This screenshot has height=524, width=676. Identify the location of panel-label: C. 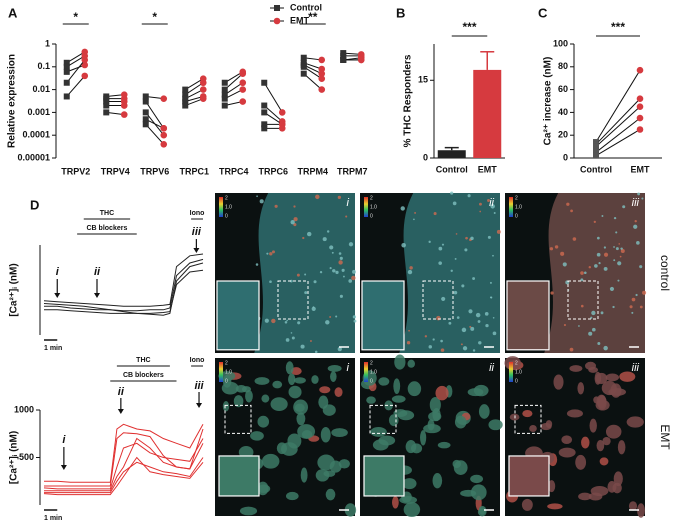
(543, 12).